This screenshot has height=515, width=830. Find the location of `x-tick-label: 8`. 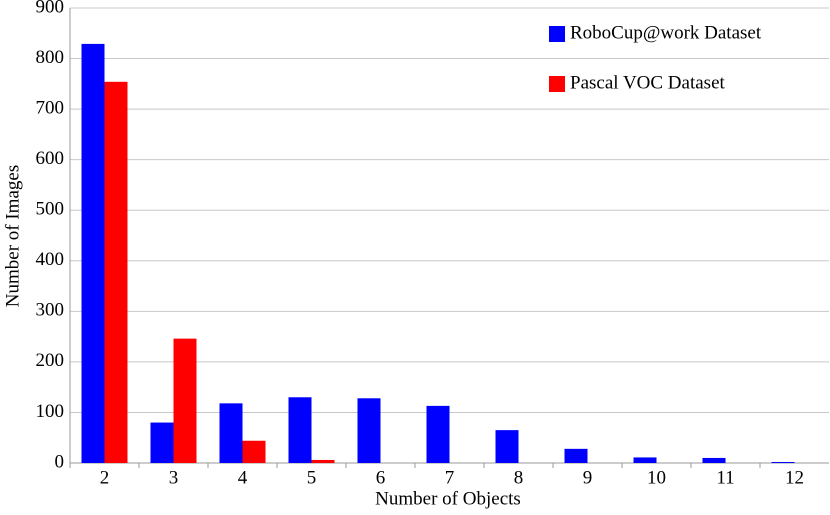

x-tick-label: 8 is located at coordinates (519, 477).